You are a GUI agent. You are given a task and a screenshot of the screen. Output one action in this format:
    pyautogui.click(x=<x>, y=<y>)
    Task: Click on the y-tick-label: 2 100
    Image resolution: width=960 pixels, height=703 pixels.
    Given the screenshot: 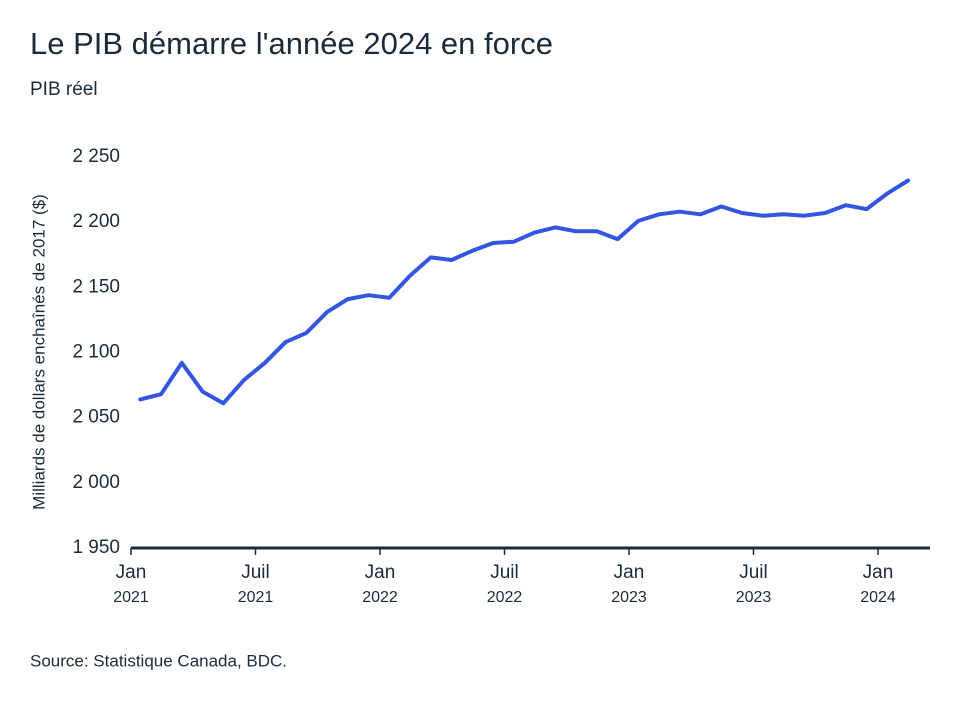 What is the action you would take?
    pyautogui.click(x=96, y=352)
    